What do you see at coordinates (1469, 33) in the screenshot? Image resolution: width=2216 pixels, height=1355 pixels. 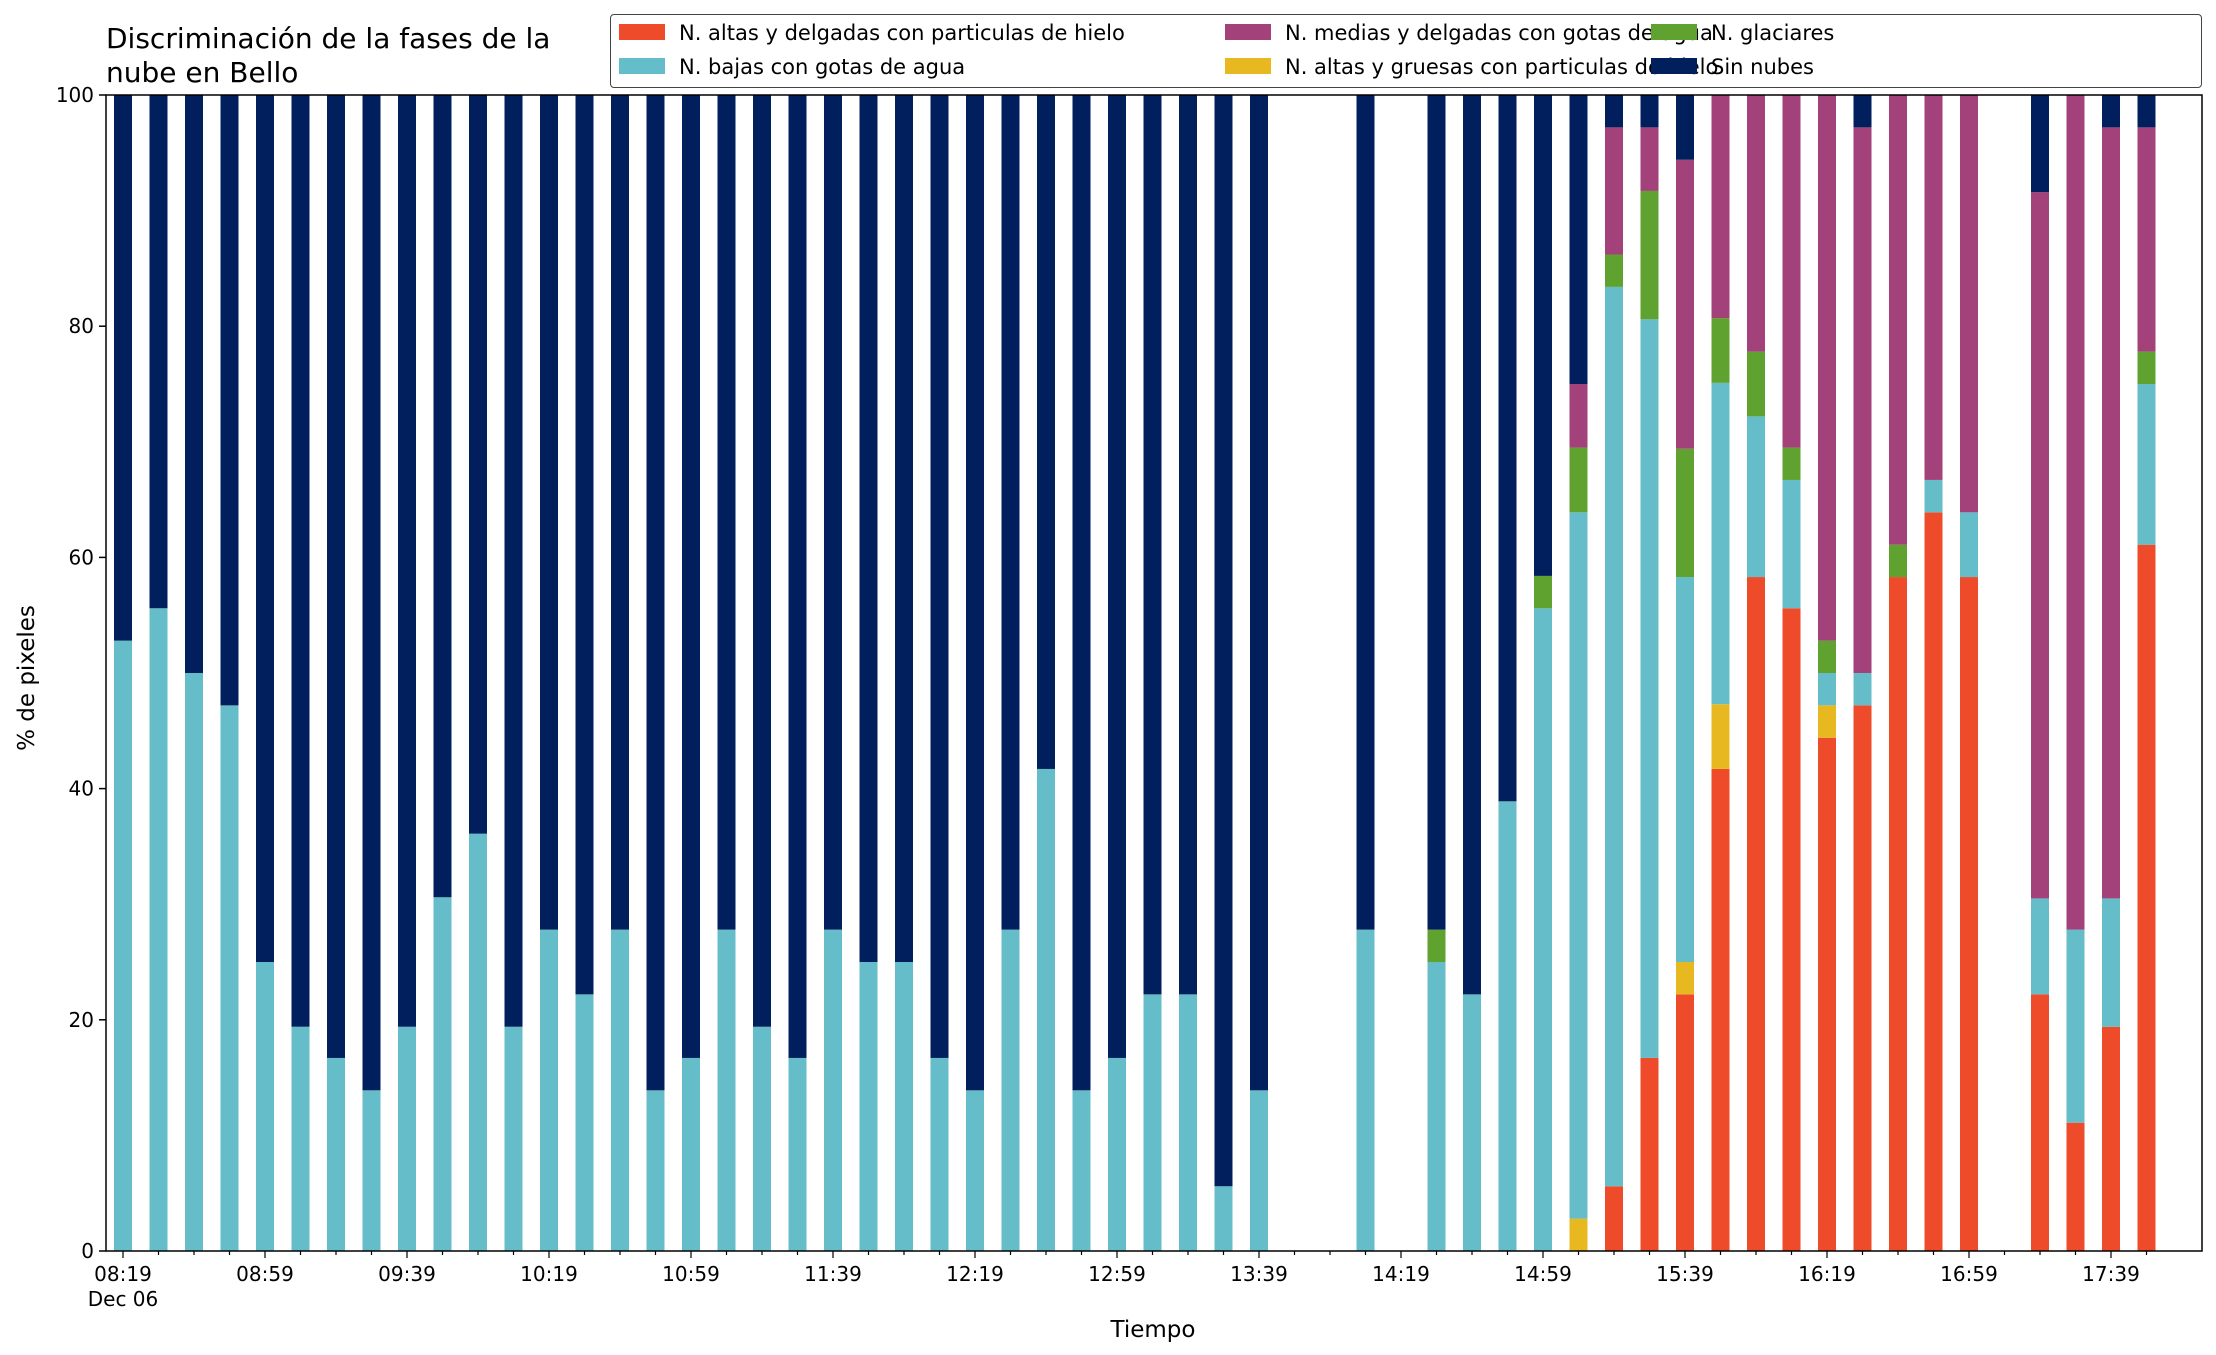 I see `legend-item: N. medias y delgadas con gotas de agua` at bounding box center [1469, 33].